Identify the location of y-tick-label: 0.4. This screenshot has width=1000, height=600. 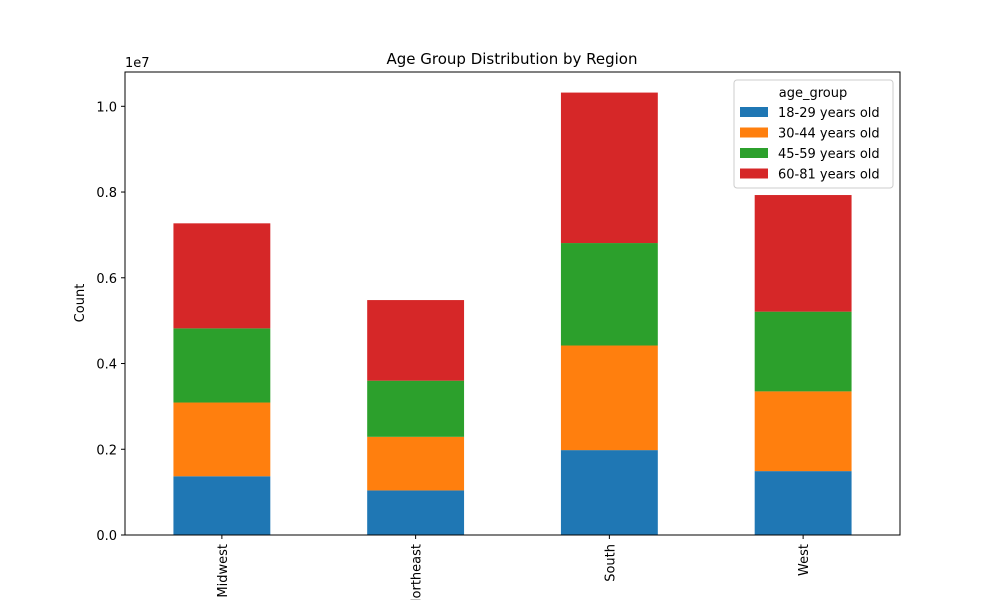
(106, 365).